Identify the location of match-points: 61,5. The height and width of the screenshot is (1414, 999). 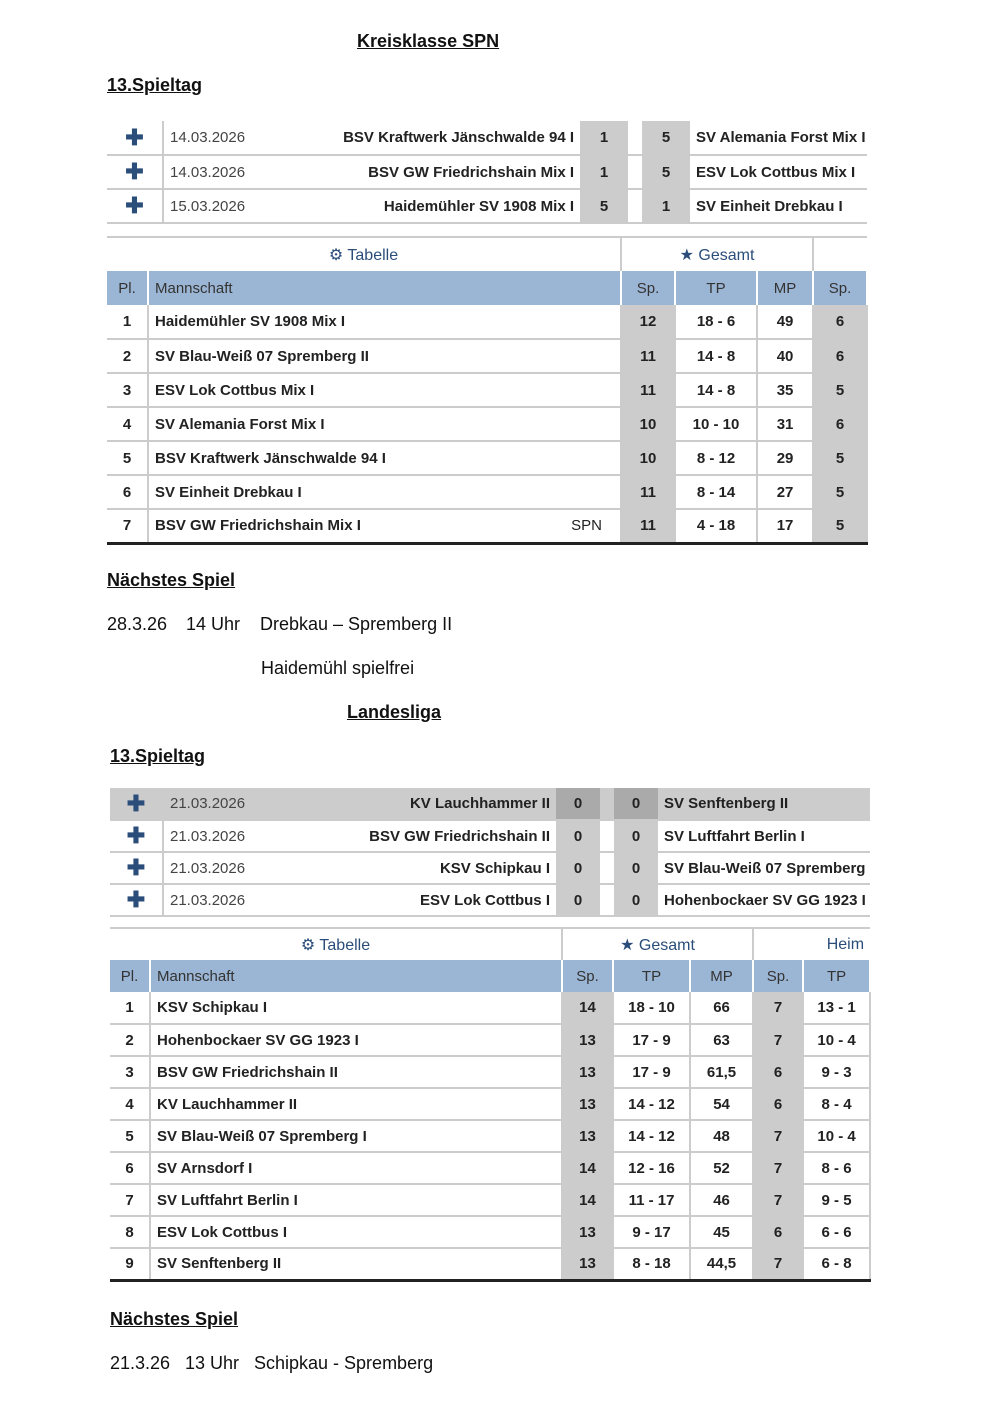
(722, 1072).